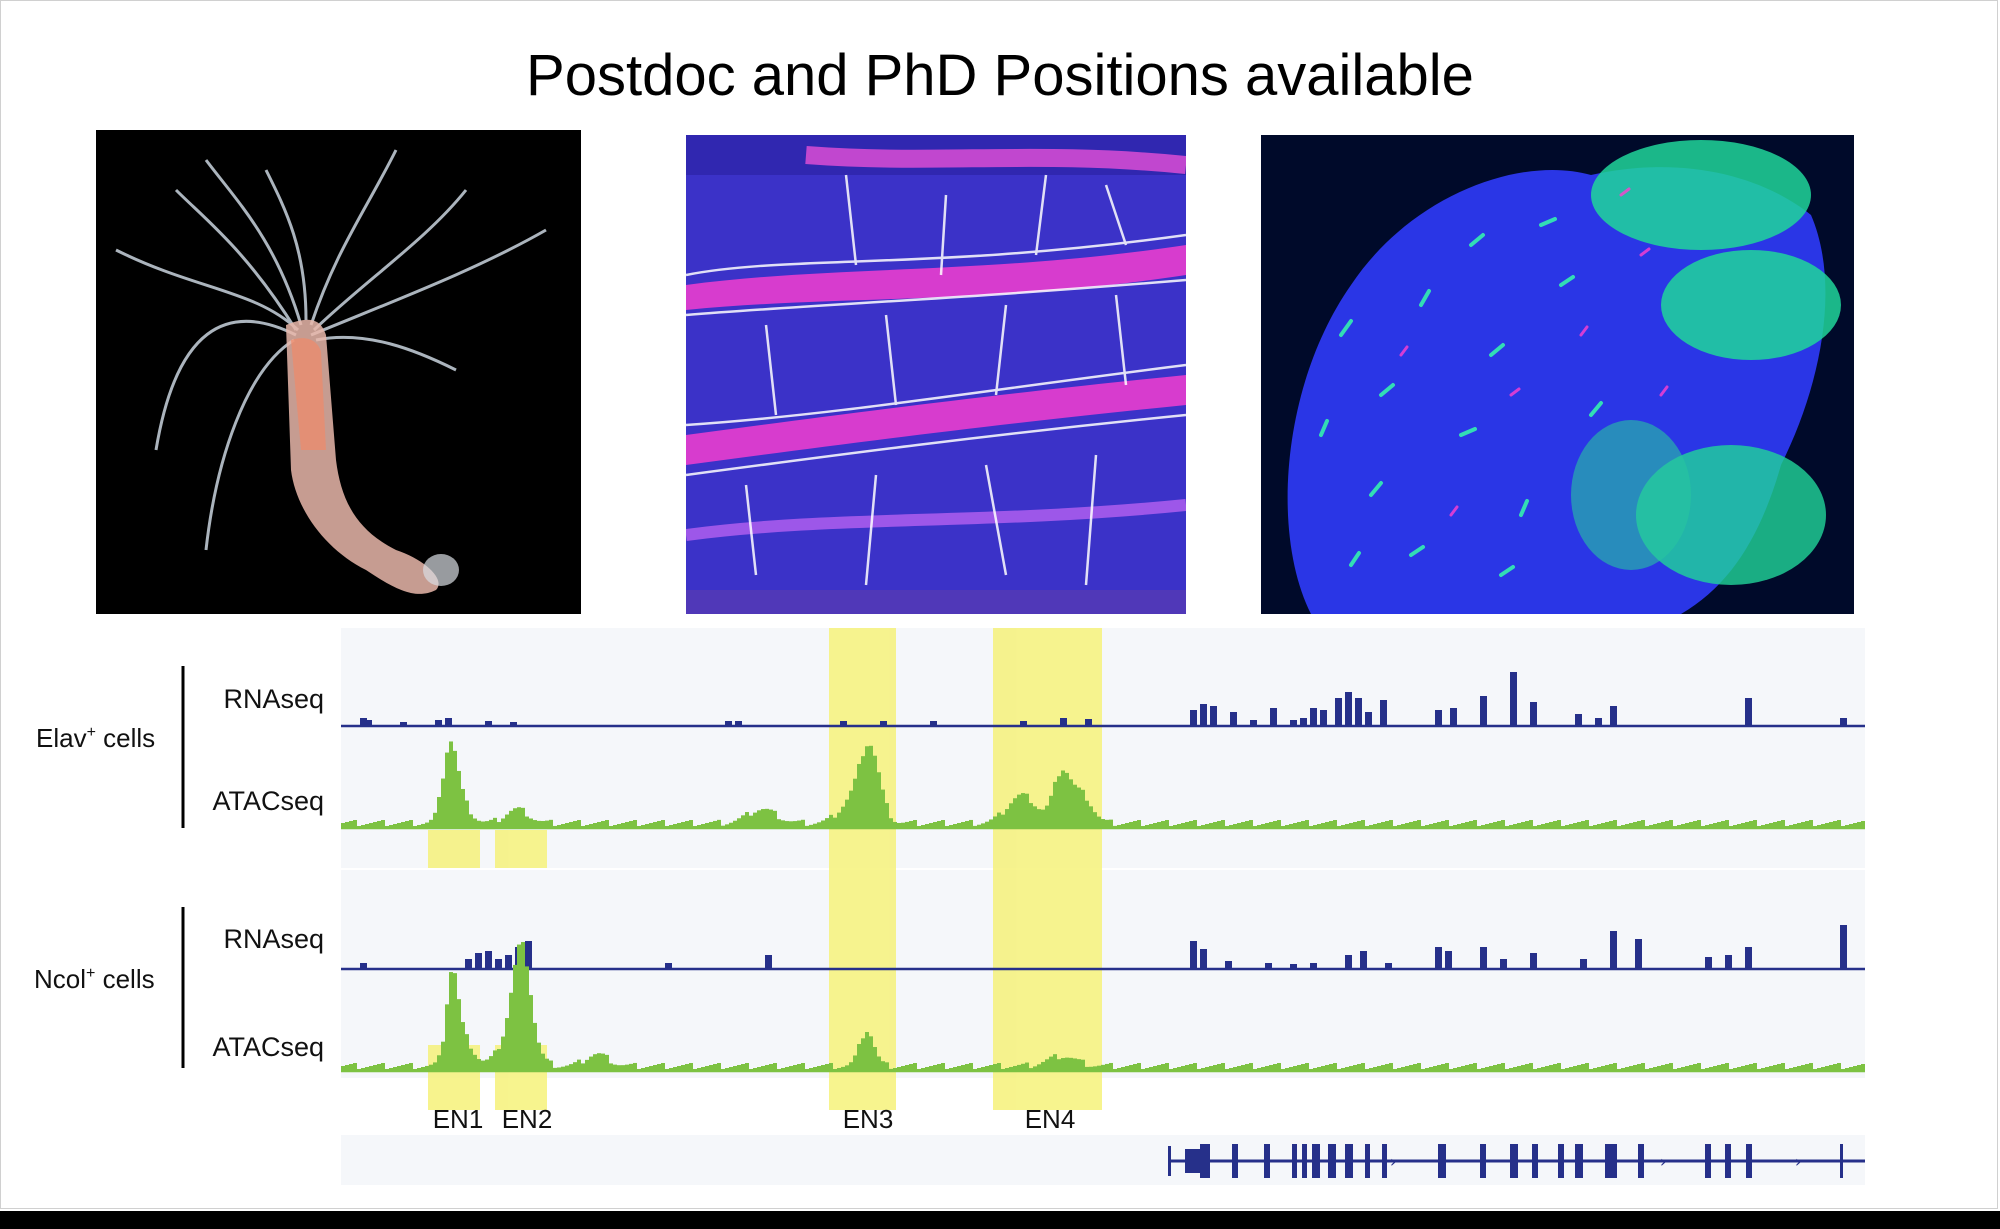 This screenshot has height=1229, width=2000. What do you see at coordinates (1663, 1161) in the screenshot?
I see `strand-arrow-icon: ›` at bounding box center [1663, 1161].